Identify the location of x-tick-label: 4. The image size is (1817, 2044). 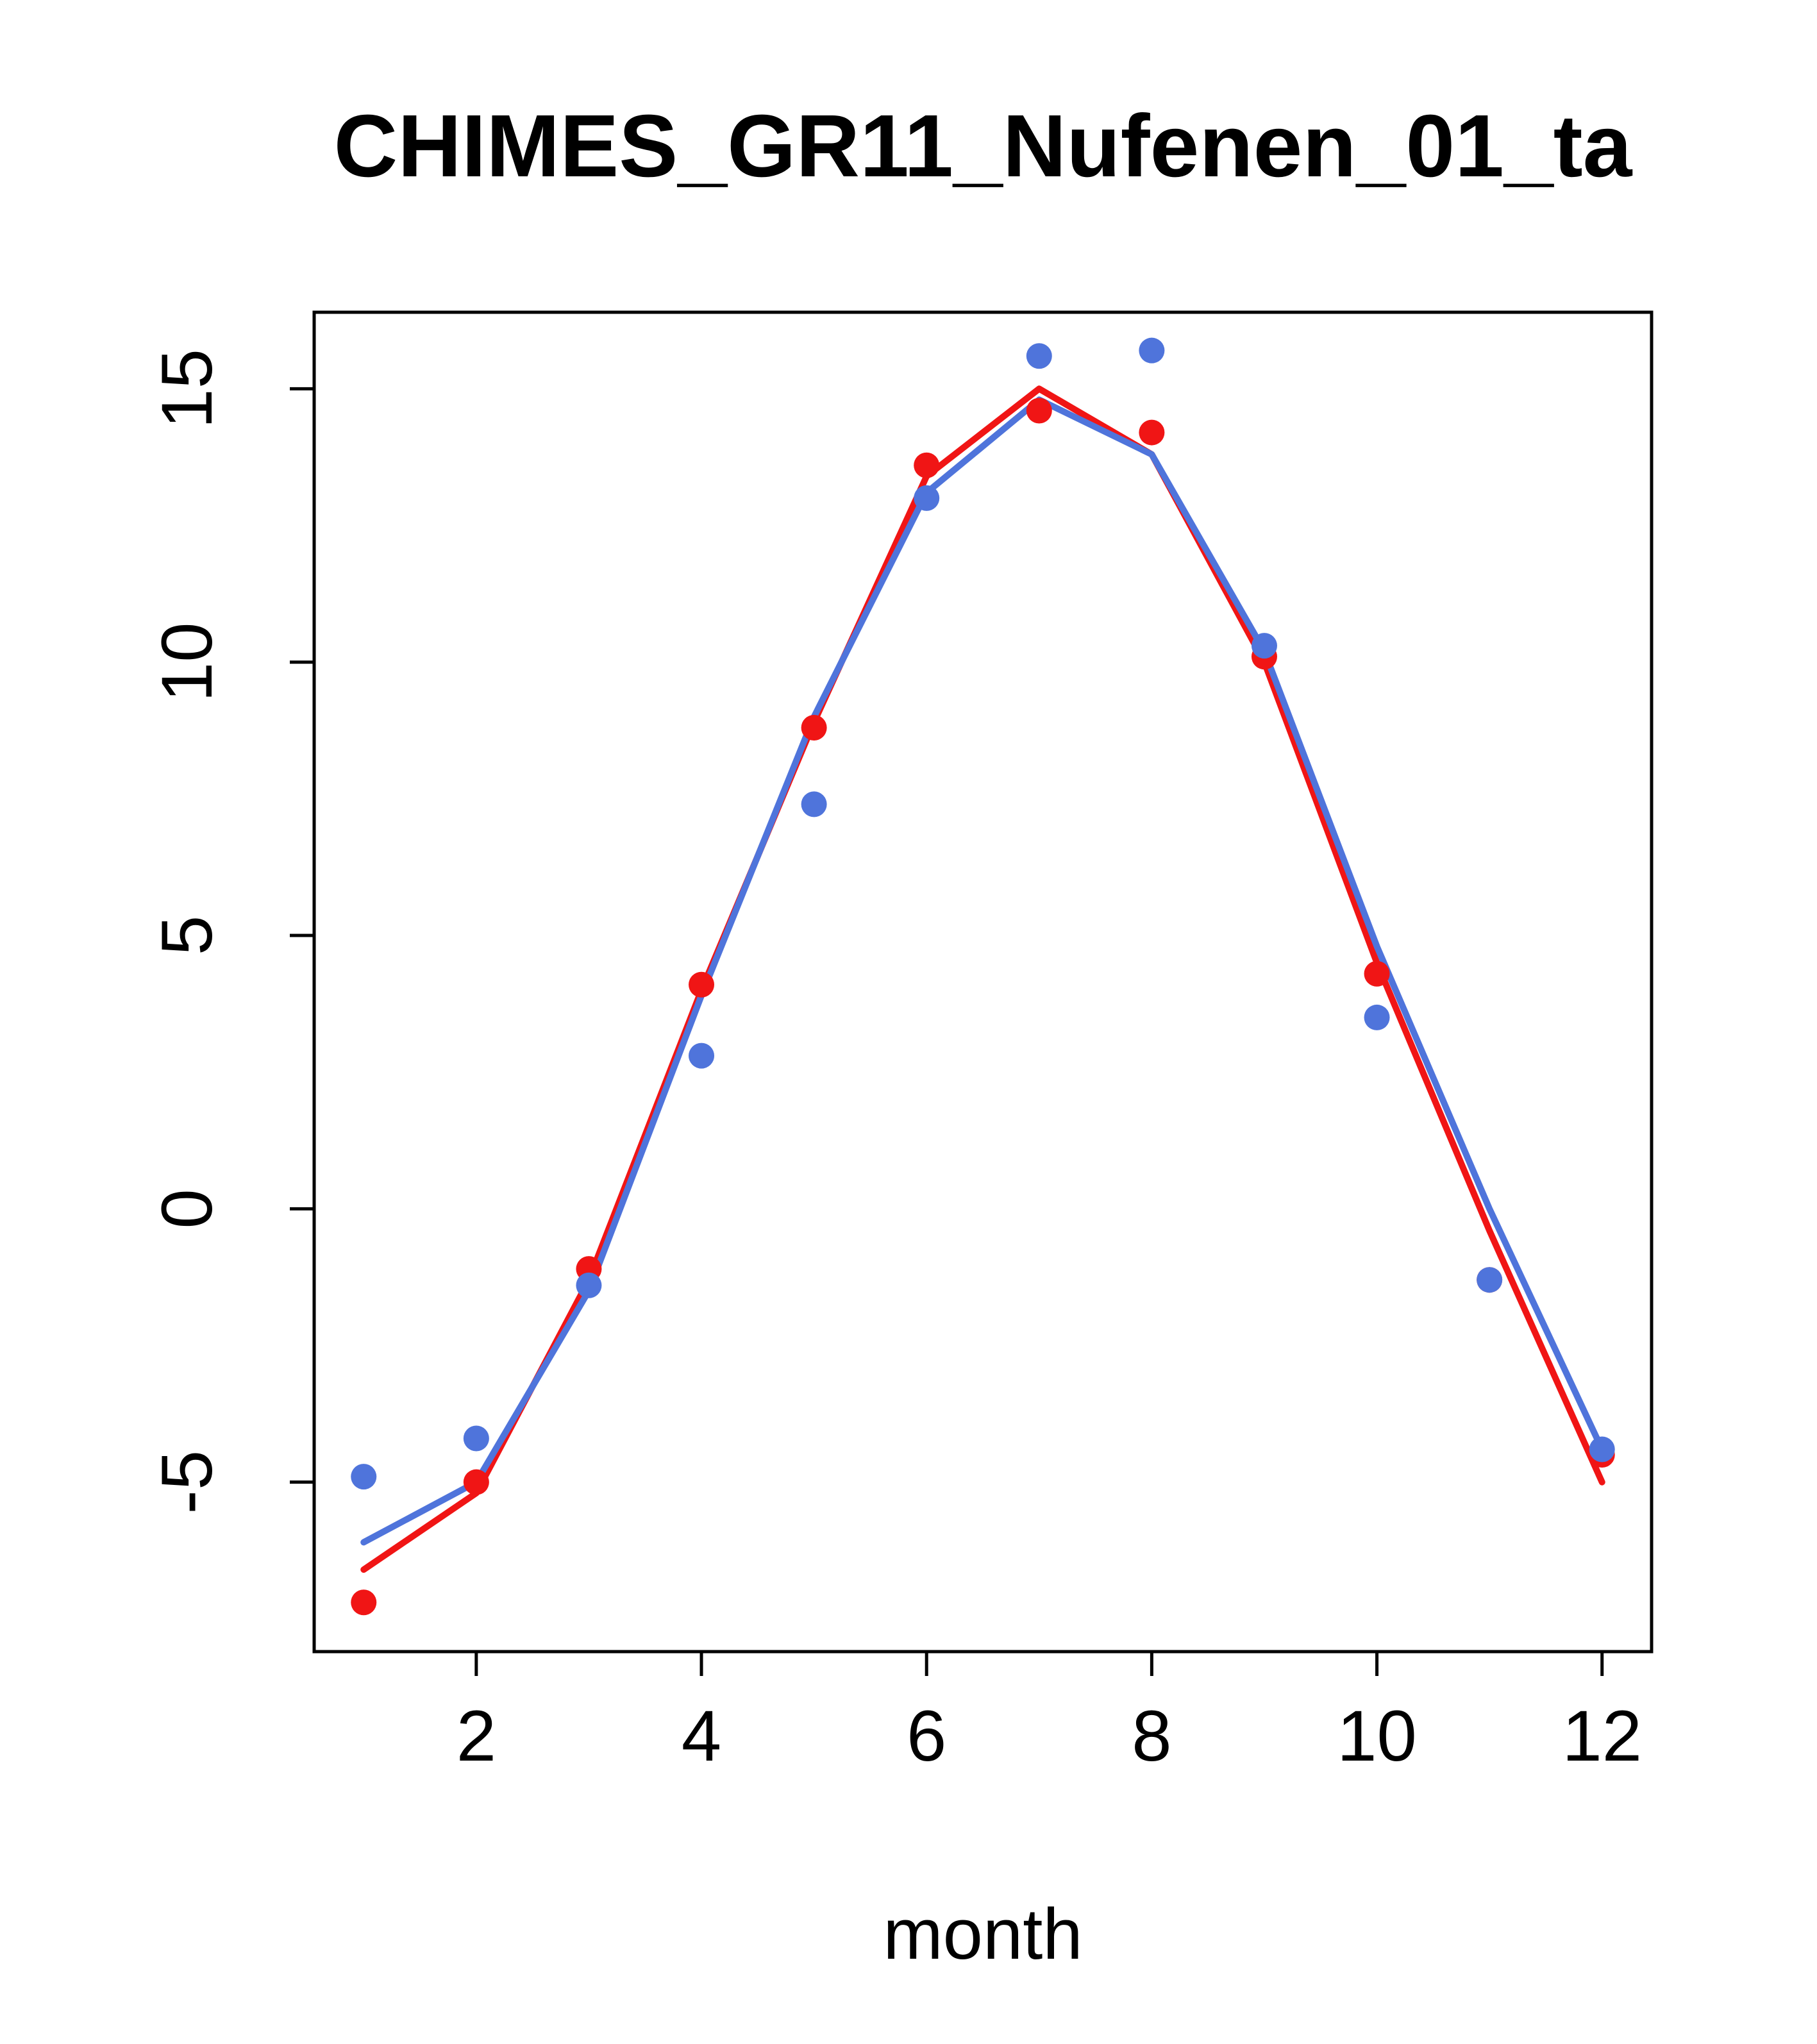
(701, 1736).